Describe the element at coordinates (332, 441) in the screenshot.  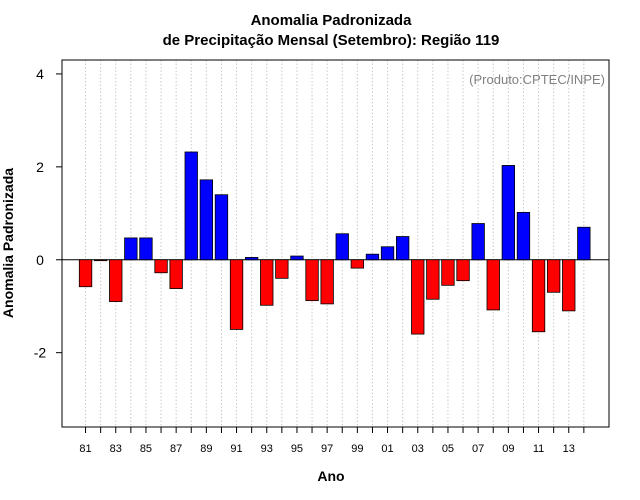
I see `x-axis: 81 83 85 87 89 91 93 95 97 99 01 03 05 07 09 11 13` at that location.